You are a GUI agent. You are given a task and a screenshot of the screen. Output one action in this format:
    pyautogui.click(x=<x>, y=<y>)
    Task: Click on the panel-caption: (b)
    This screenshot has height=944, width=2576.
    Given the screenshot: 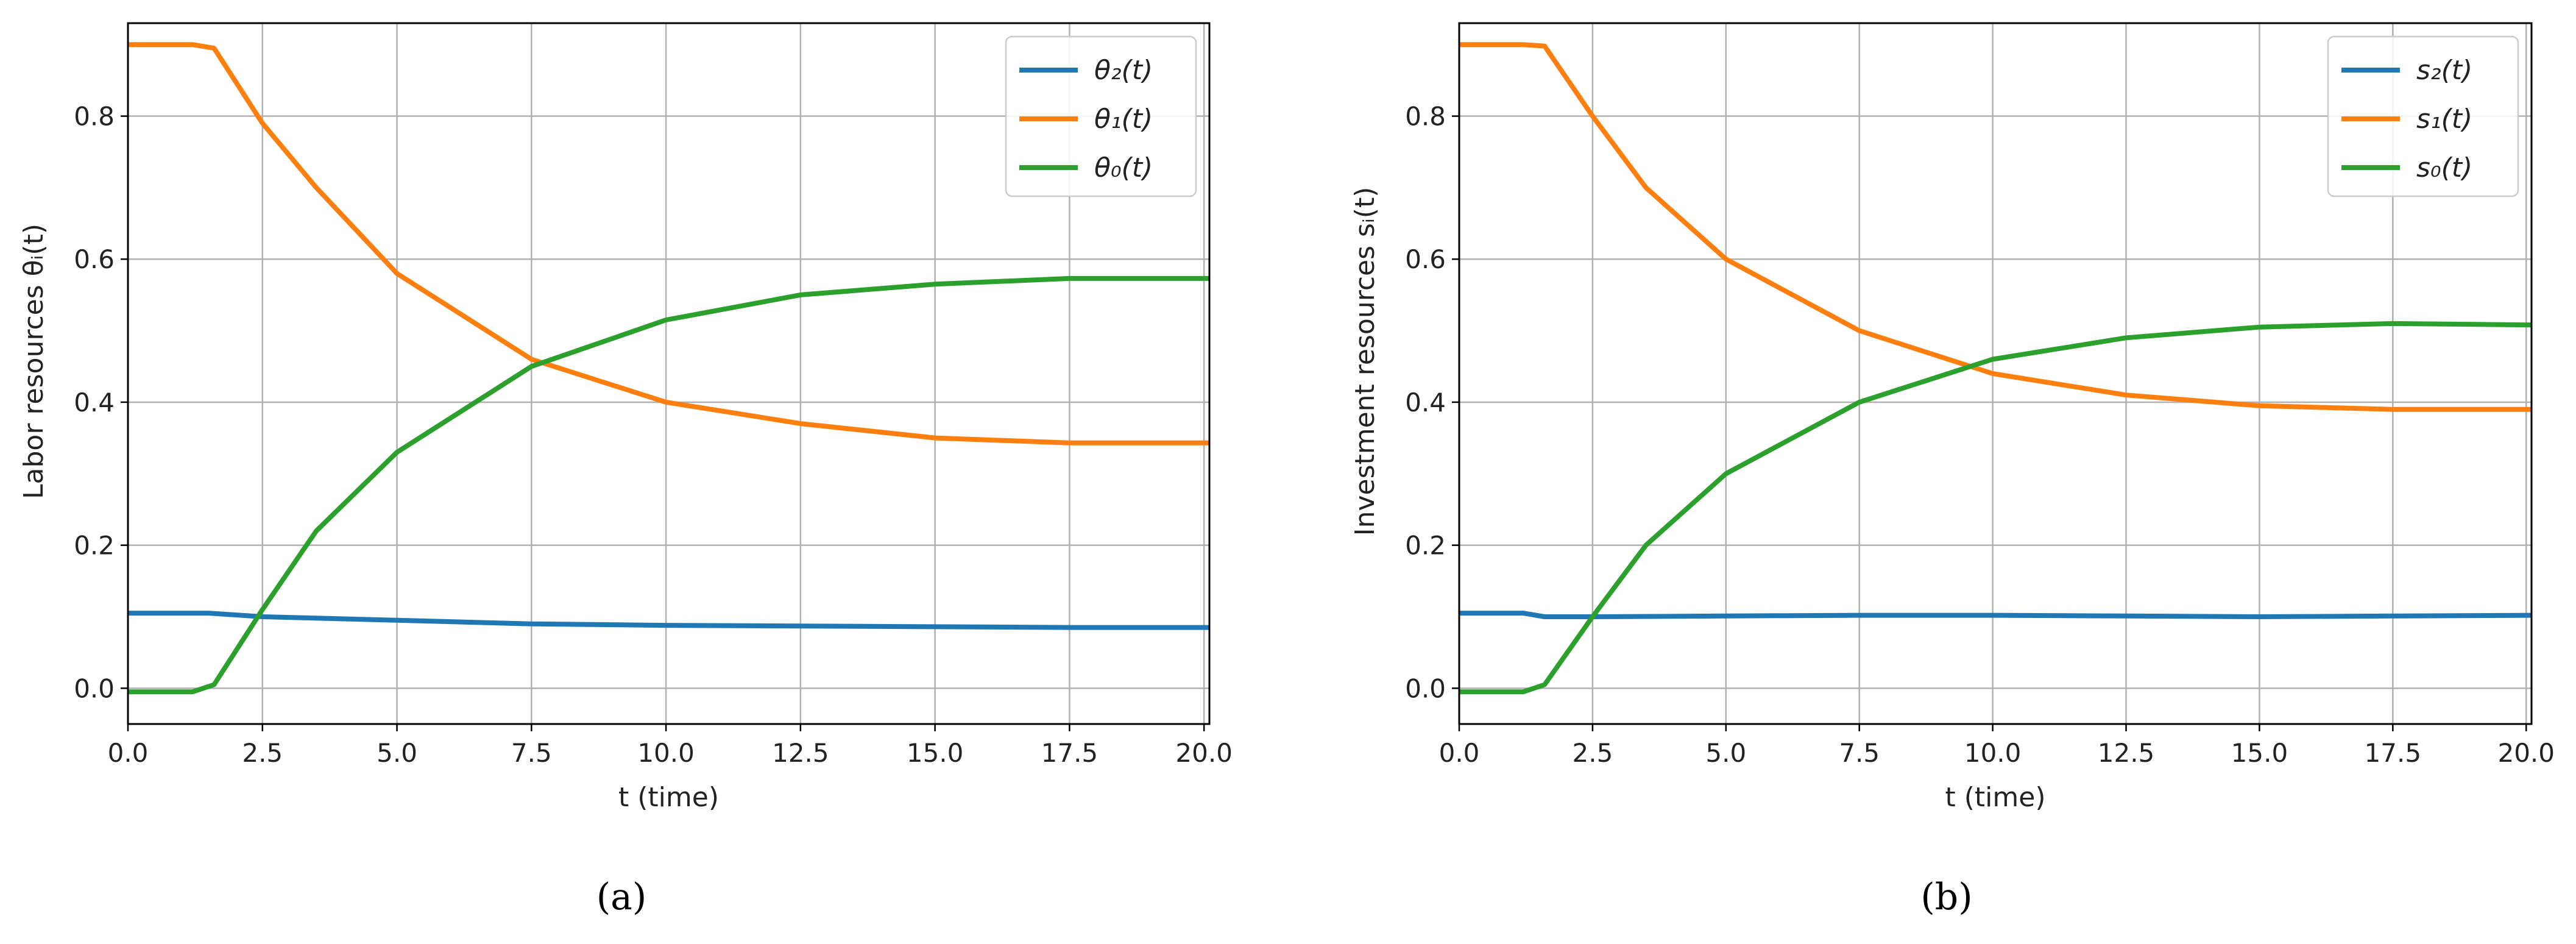 What is the action you would take?
    pyautogui.click(x=1946, y=897)
    